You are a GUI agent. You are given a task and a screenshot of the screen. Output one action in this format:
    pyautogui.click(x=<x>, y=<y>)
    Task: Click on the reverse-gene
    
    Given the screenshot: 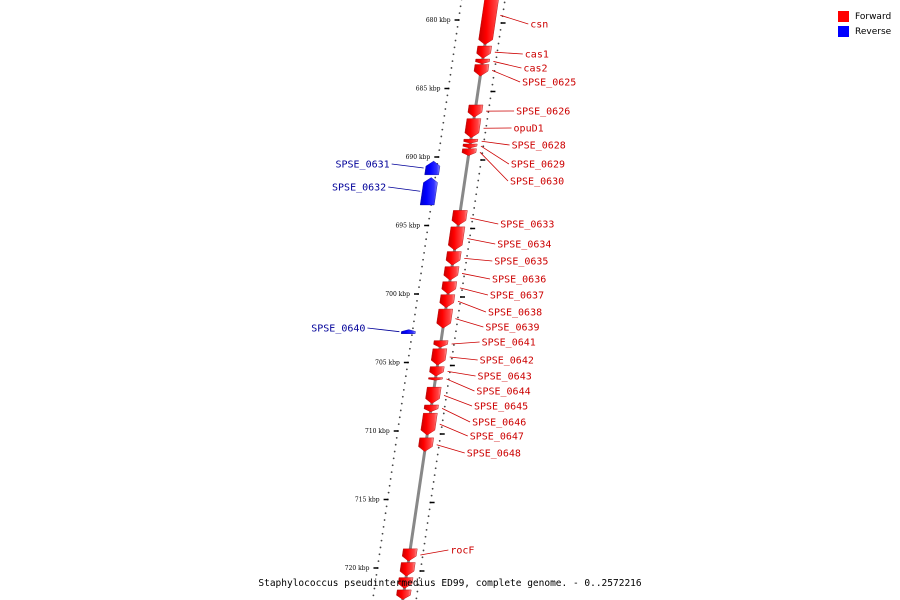 What is the action you would take?
    pyautogui.click(x=408, y=331)
    